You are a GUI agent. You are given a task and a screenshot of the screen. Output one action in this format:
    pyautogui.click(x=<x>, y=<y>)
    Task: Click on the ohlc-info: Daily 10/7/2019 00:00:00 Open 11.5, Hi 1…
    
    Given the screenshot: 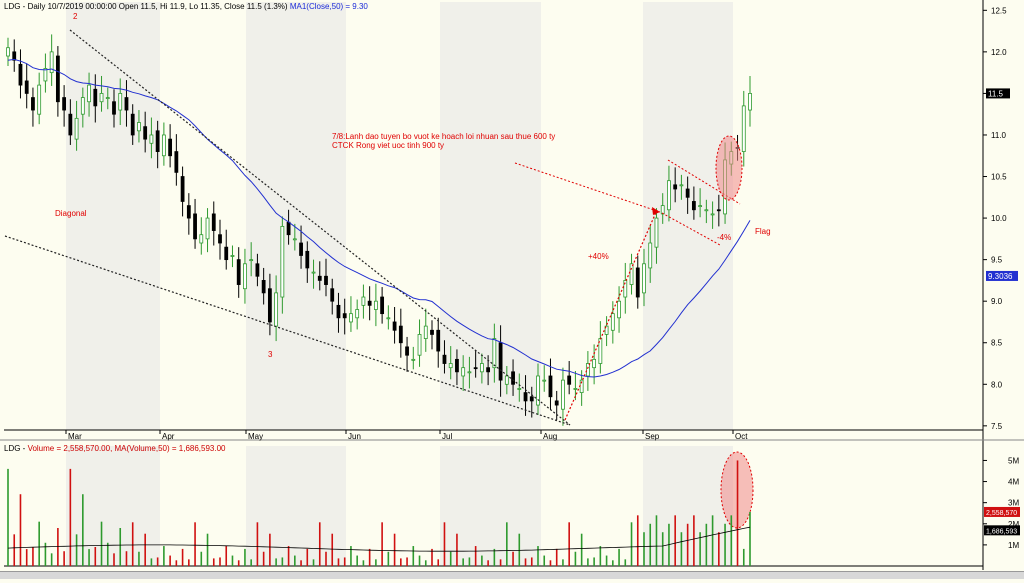 What is the action you would take?
    pyautogui.click(x=157, y=6)
    